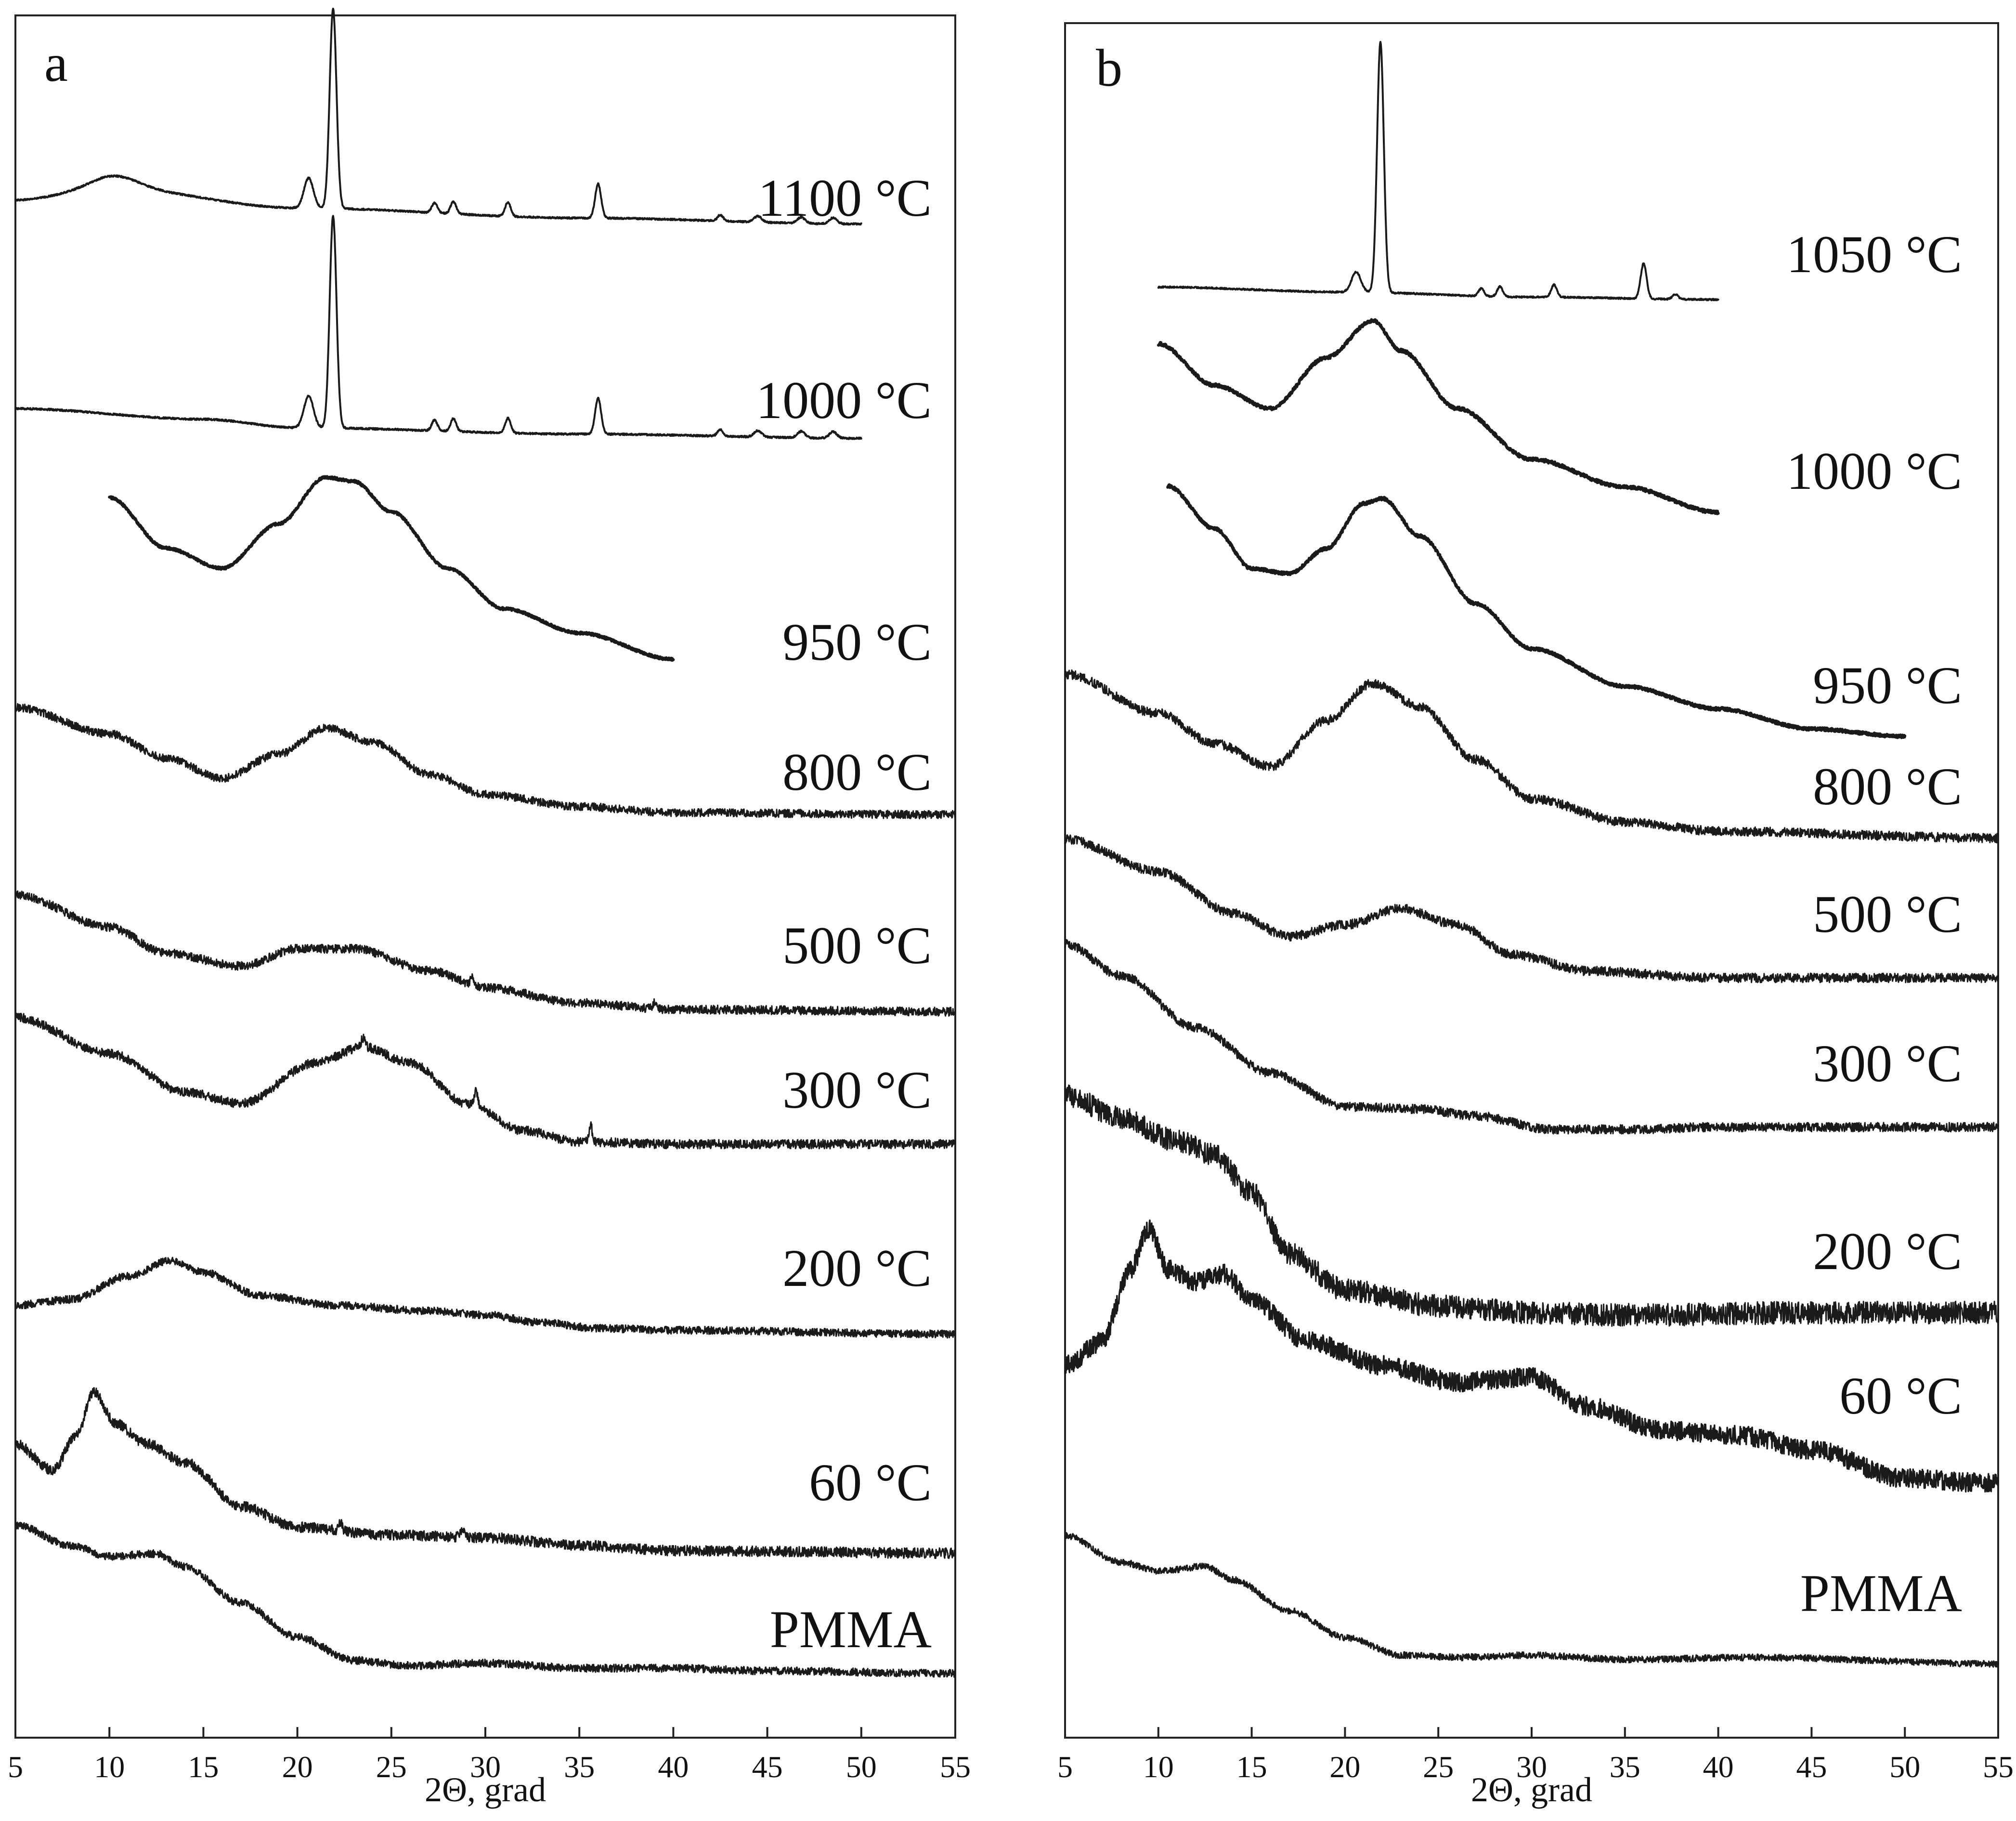  Describe the element at coordinates (1109, 68) in the screenshot. I see `panel-b-letter: b` at that location.